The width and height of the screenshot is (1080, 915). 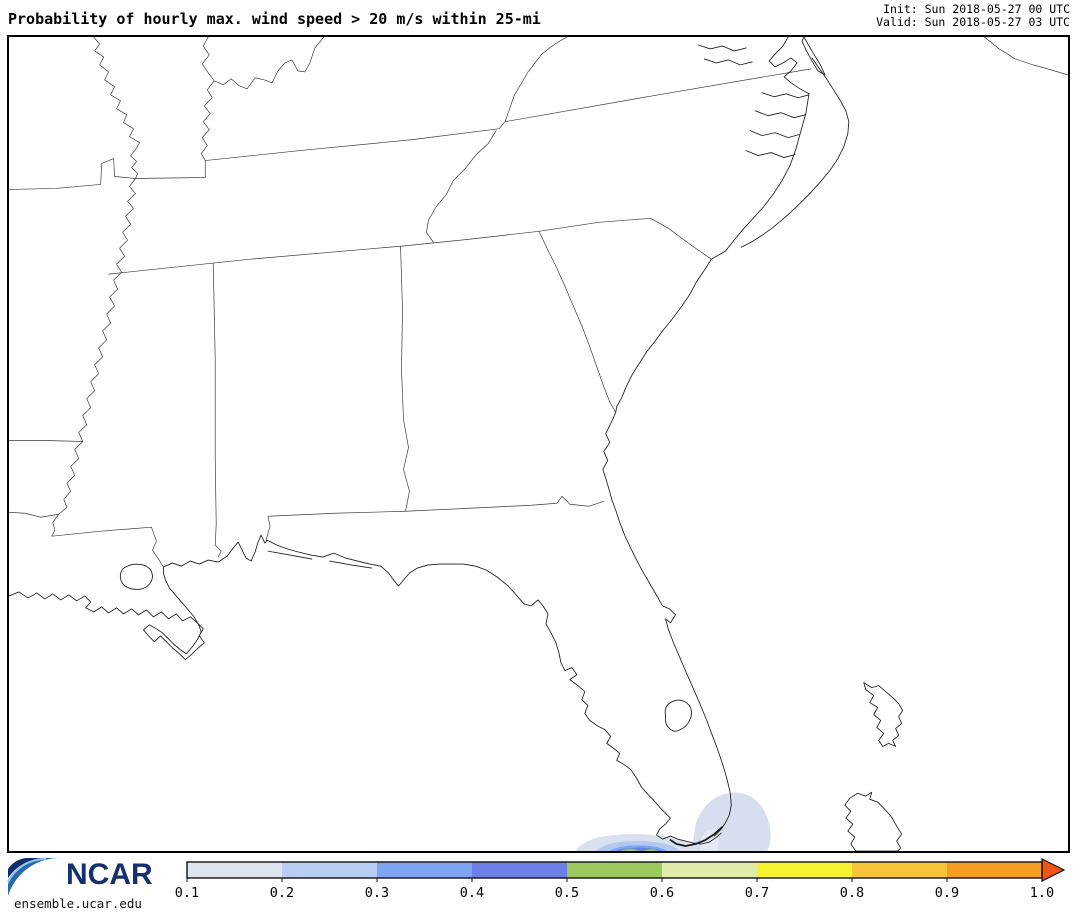 I want to click on init-time: Init: Sun 2018-05-27 00 UTC, so click(x=976, y=9).